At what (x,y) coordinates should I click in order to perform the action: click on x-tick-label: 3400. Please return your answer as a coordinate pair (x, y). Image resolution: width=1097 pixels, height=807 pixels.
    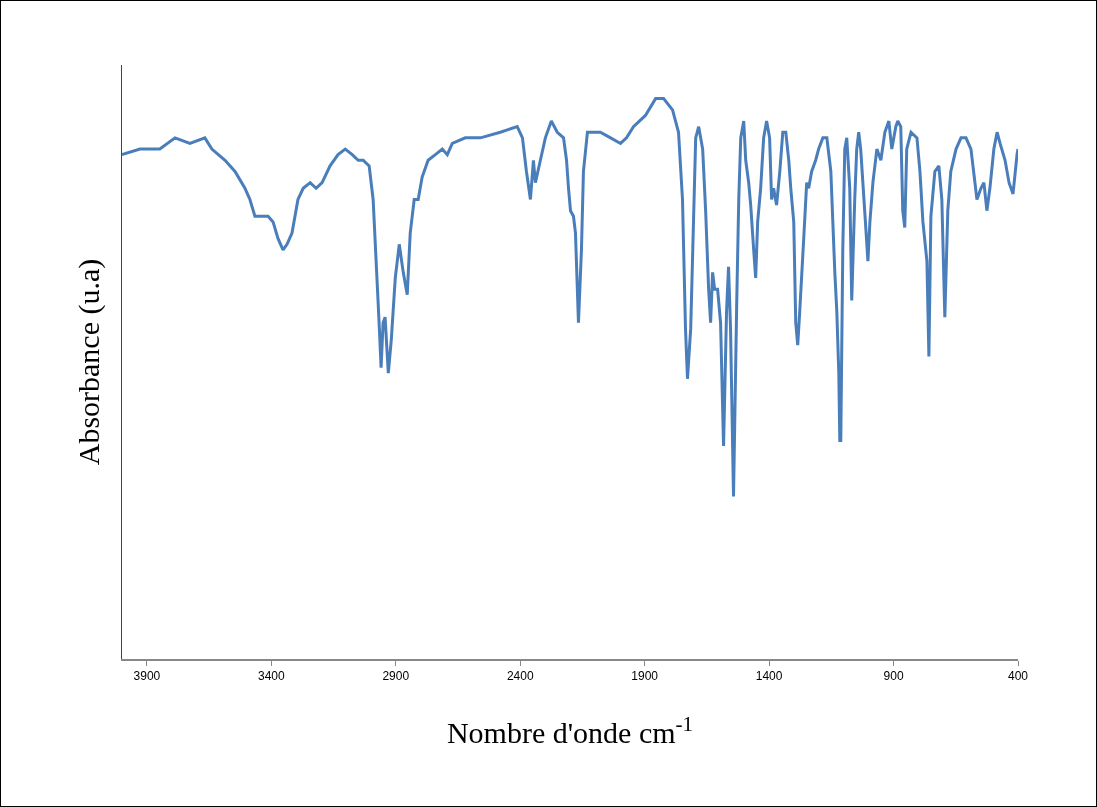
    Looking at the image, I should click on (271, 675).